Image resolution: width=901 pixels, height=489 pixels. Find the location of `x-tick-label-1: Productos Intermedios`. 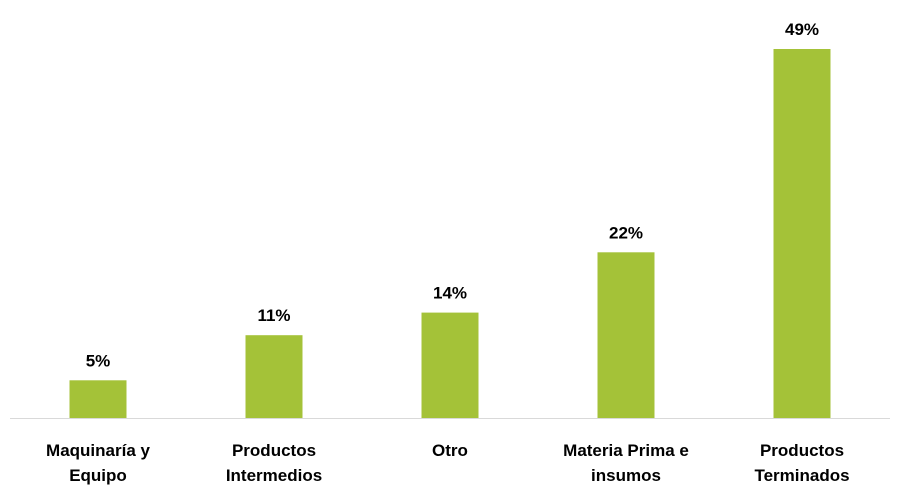

x-tick-label-1: Productos Intermedios is located at coordinates (274, 463).